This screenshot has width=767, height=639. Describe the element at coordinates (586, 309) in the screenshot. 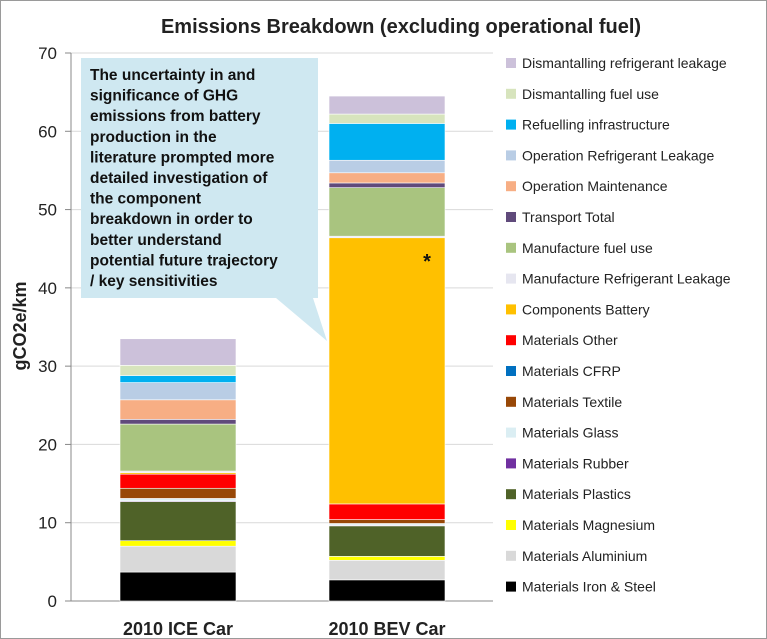

I see `legend-label: Components Battery` at that location.